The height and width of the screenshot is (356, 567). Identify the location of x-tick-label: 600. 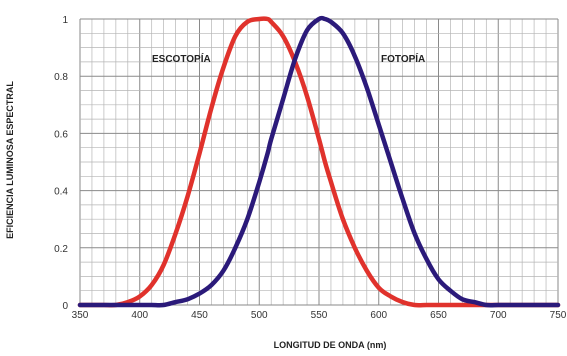
(378, 315).